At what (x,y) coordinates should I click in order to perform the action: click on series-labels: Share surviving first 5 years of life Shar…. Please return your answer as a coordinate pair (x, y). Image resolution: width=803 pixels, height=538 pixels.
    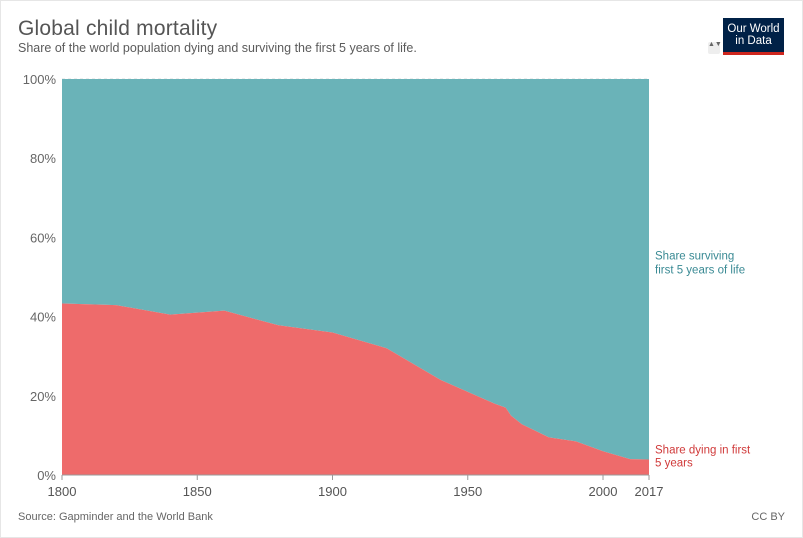
    Looking at the image, I should click on (703, 359).